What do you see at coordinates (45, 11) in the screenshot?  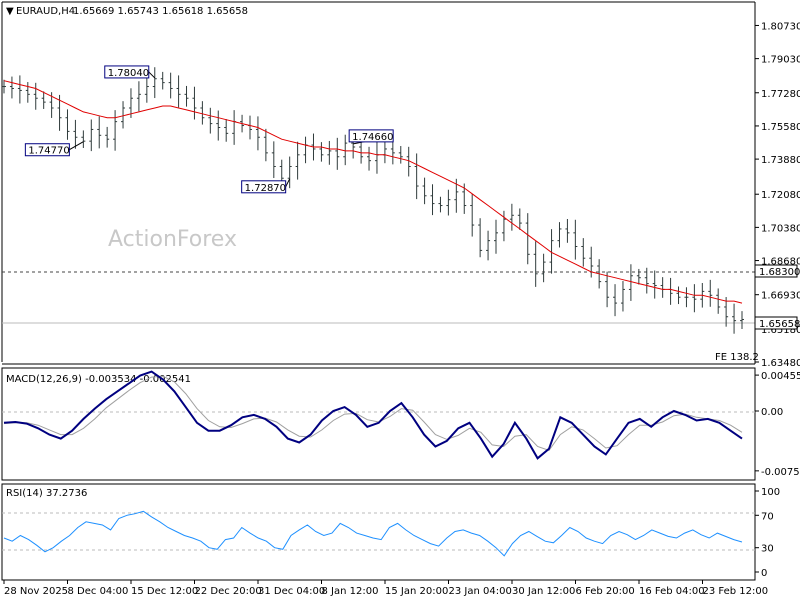 I see `symbol-label: EURAUD,H4` at bounding box center [45, 11].